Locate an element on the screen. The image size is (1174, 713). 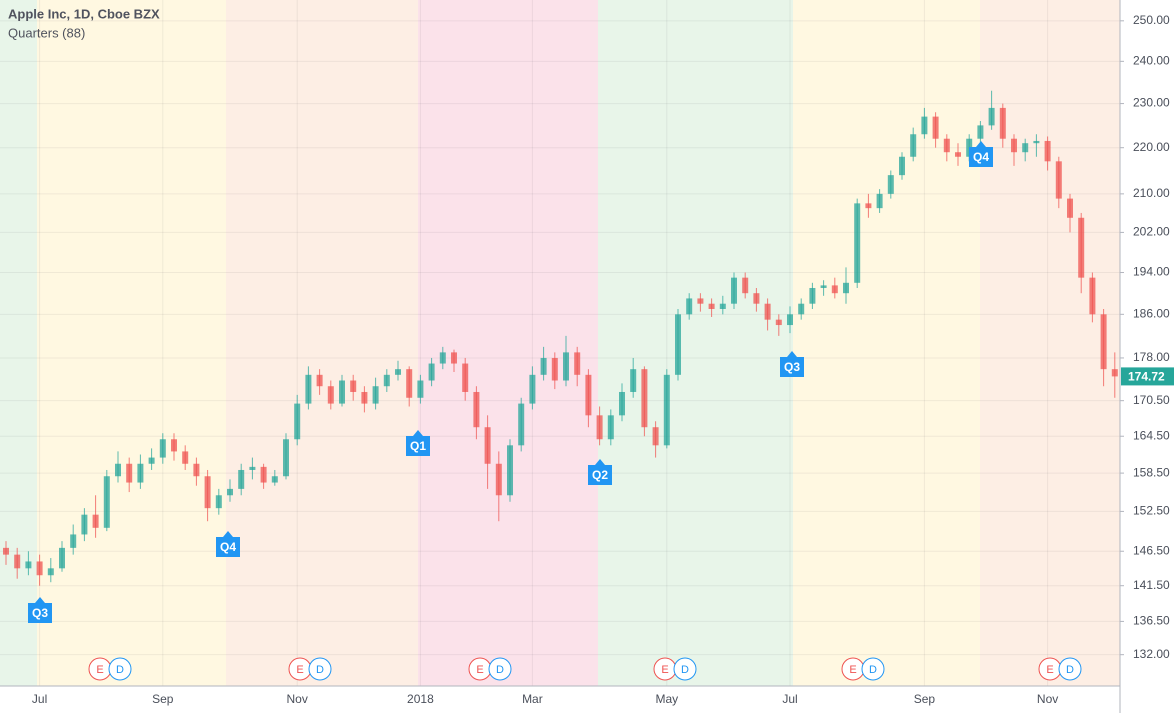
x-tick-label: 2018 is located at coordinates (420, 699).